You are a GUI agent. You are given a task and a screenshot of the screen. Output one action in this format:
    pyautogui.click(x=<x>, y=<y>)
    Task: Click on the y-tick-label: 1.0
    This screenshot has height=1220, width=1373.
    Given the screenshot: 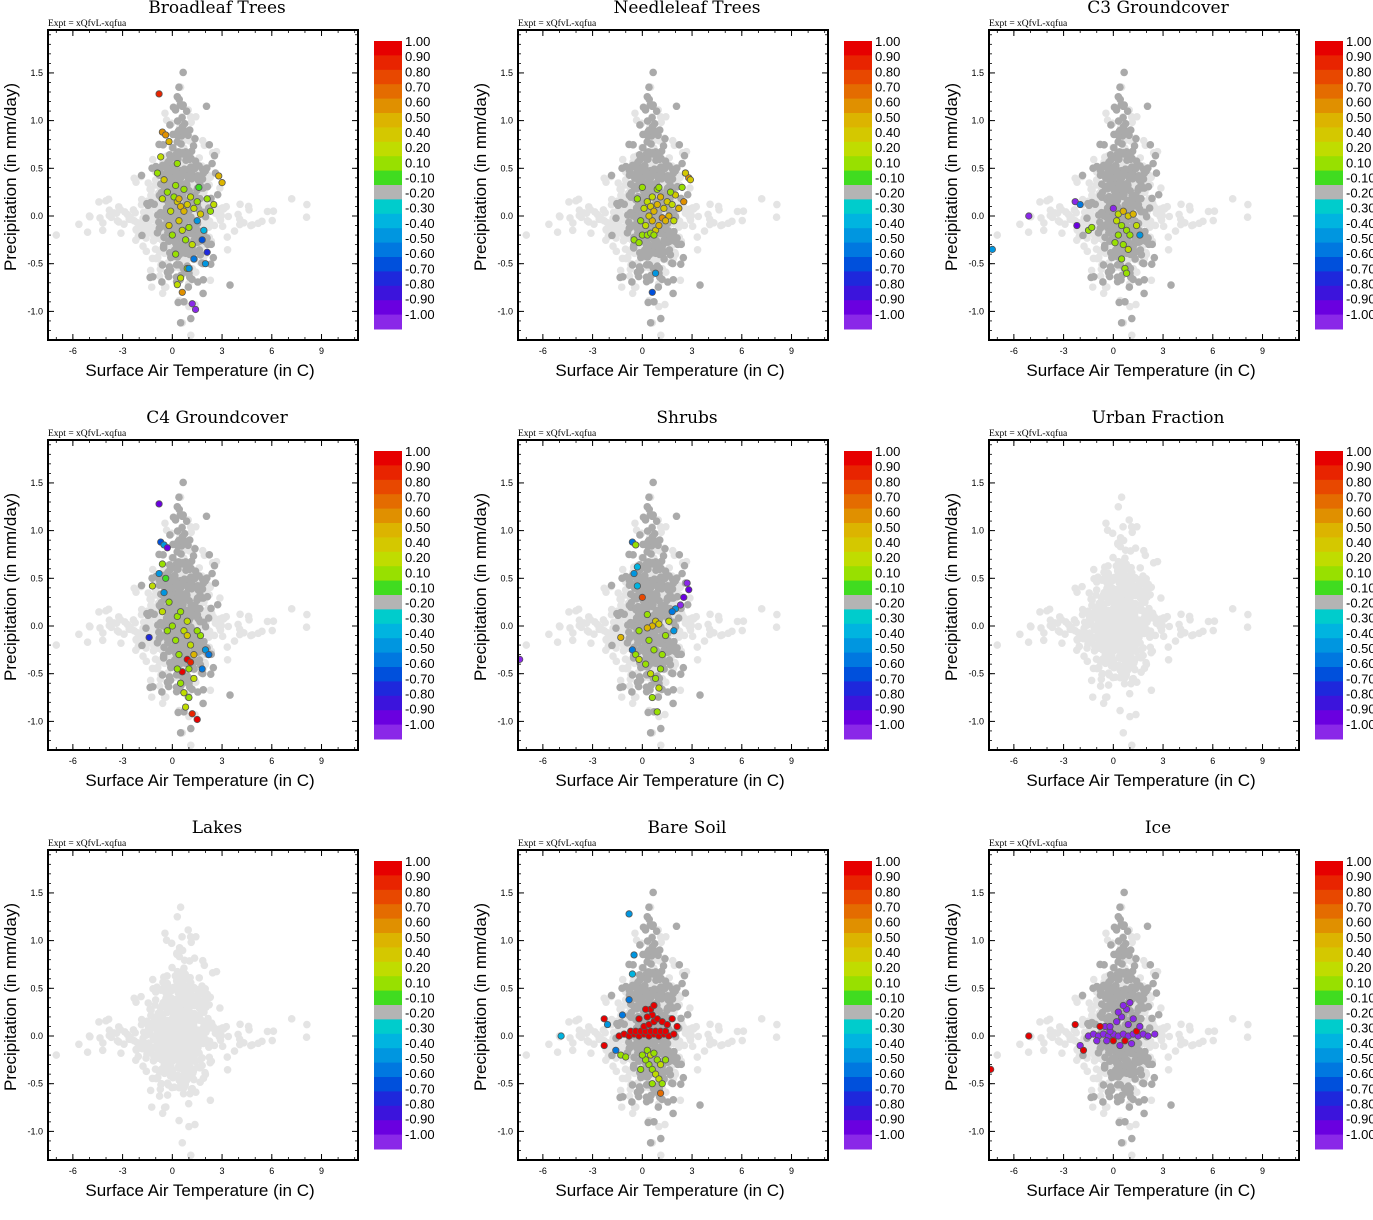 What is the action you would take?
    pyautogui.click(x=36, y=531)
    